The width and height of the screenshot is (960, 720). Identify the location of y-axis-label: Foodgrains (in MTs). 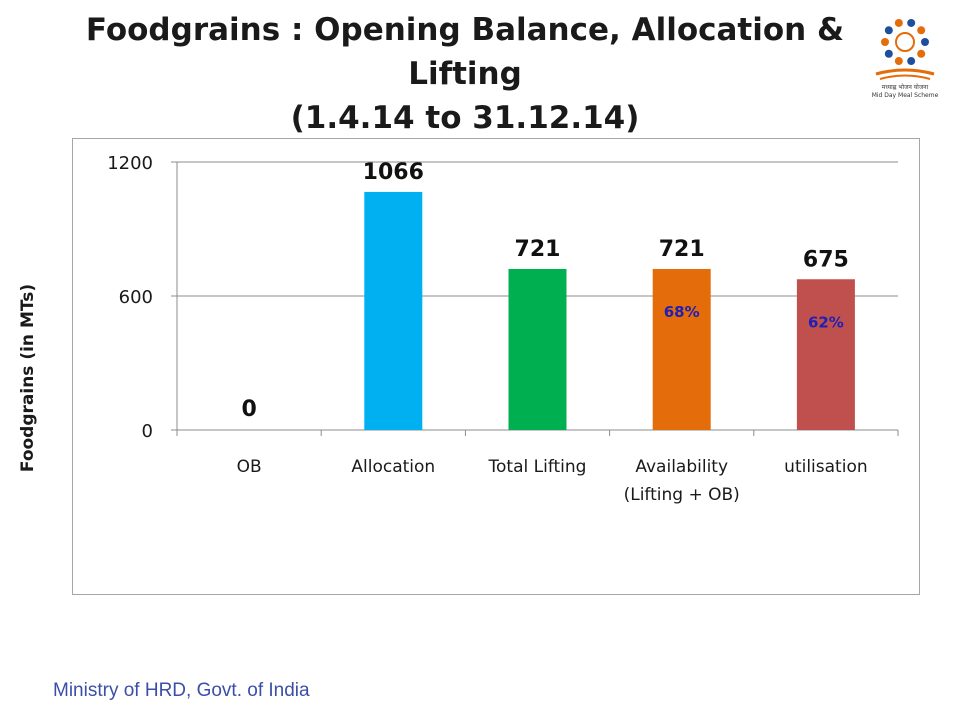
(28, 378).